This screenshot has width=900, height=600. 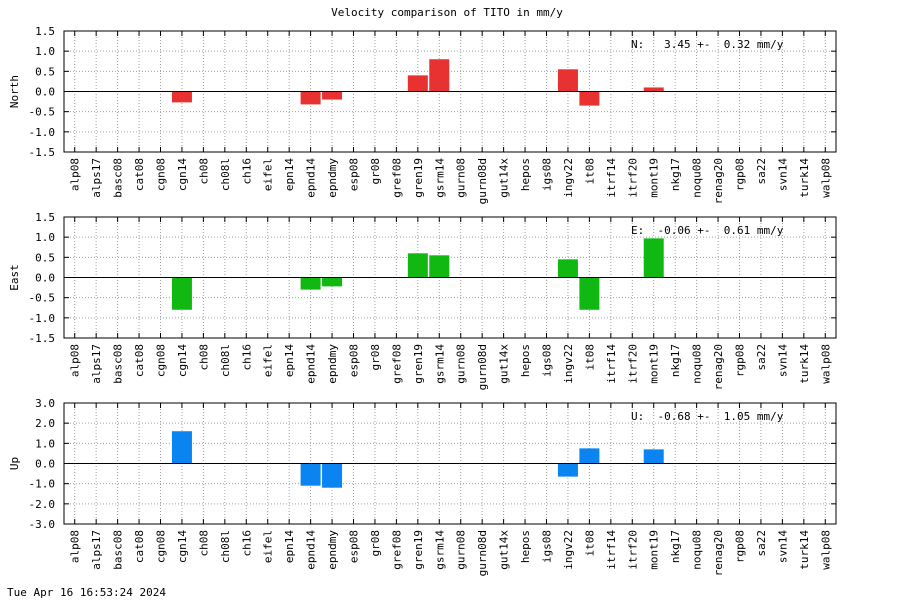 I want to click on summary-annotation: U: -0.68 +- 1.05 mm/y, so click(x=707, y=416).